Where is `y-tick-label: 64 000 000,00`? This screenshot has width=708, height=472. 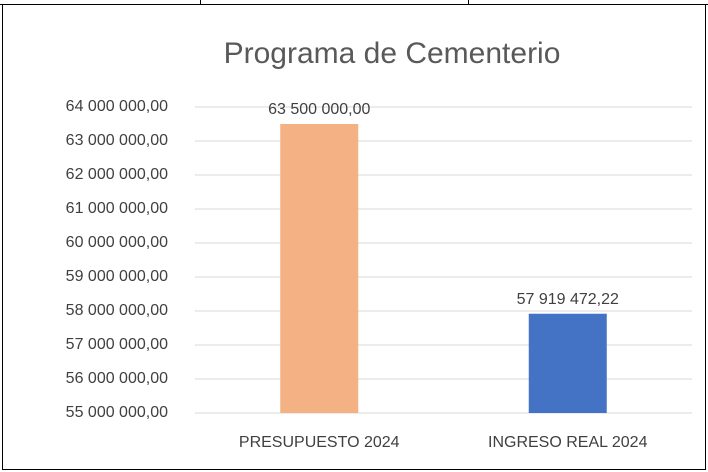
y-tick-label: 64 000 000,00 is located at coordinates (117, 106).